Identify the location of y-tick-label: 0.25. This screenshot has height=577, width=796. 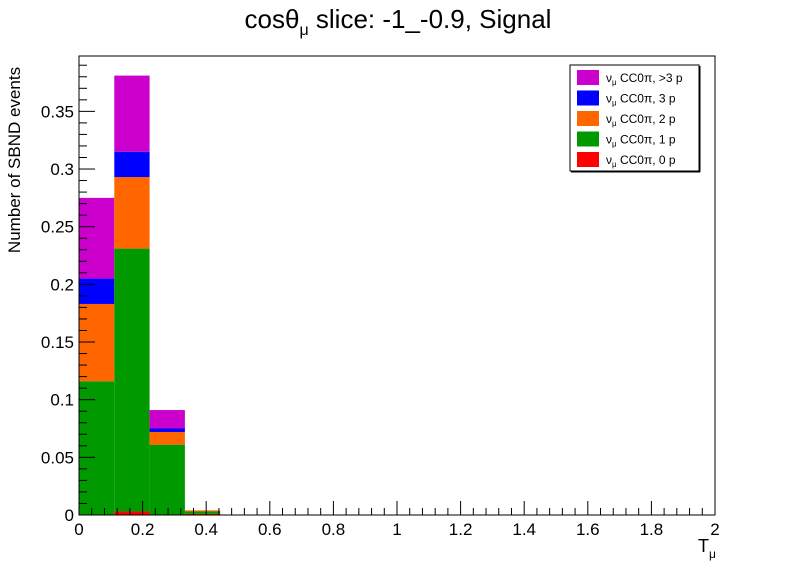
(57, 227).